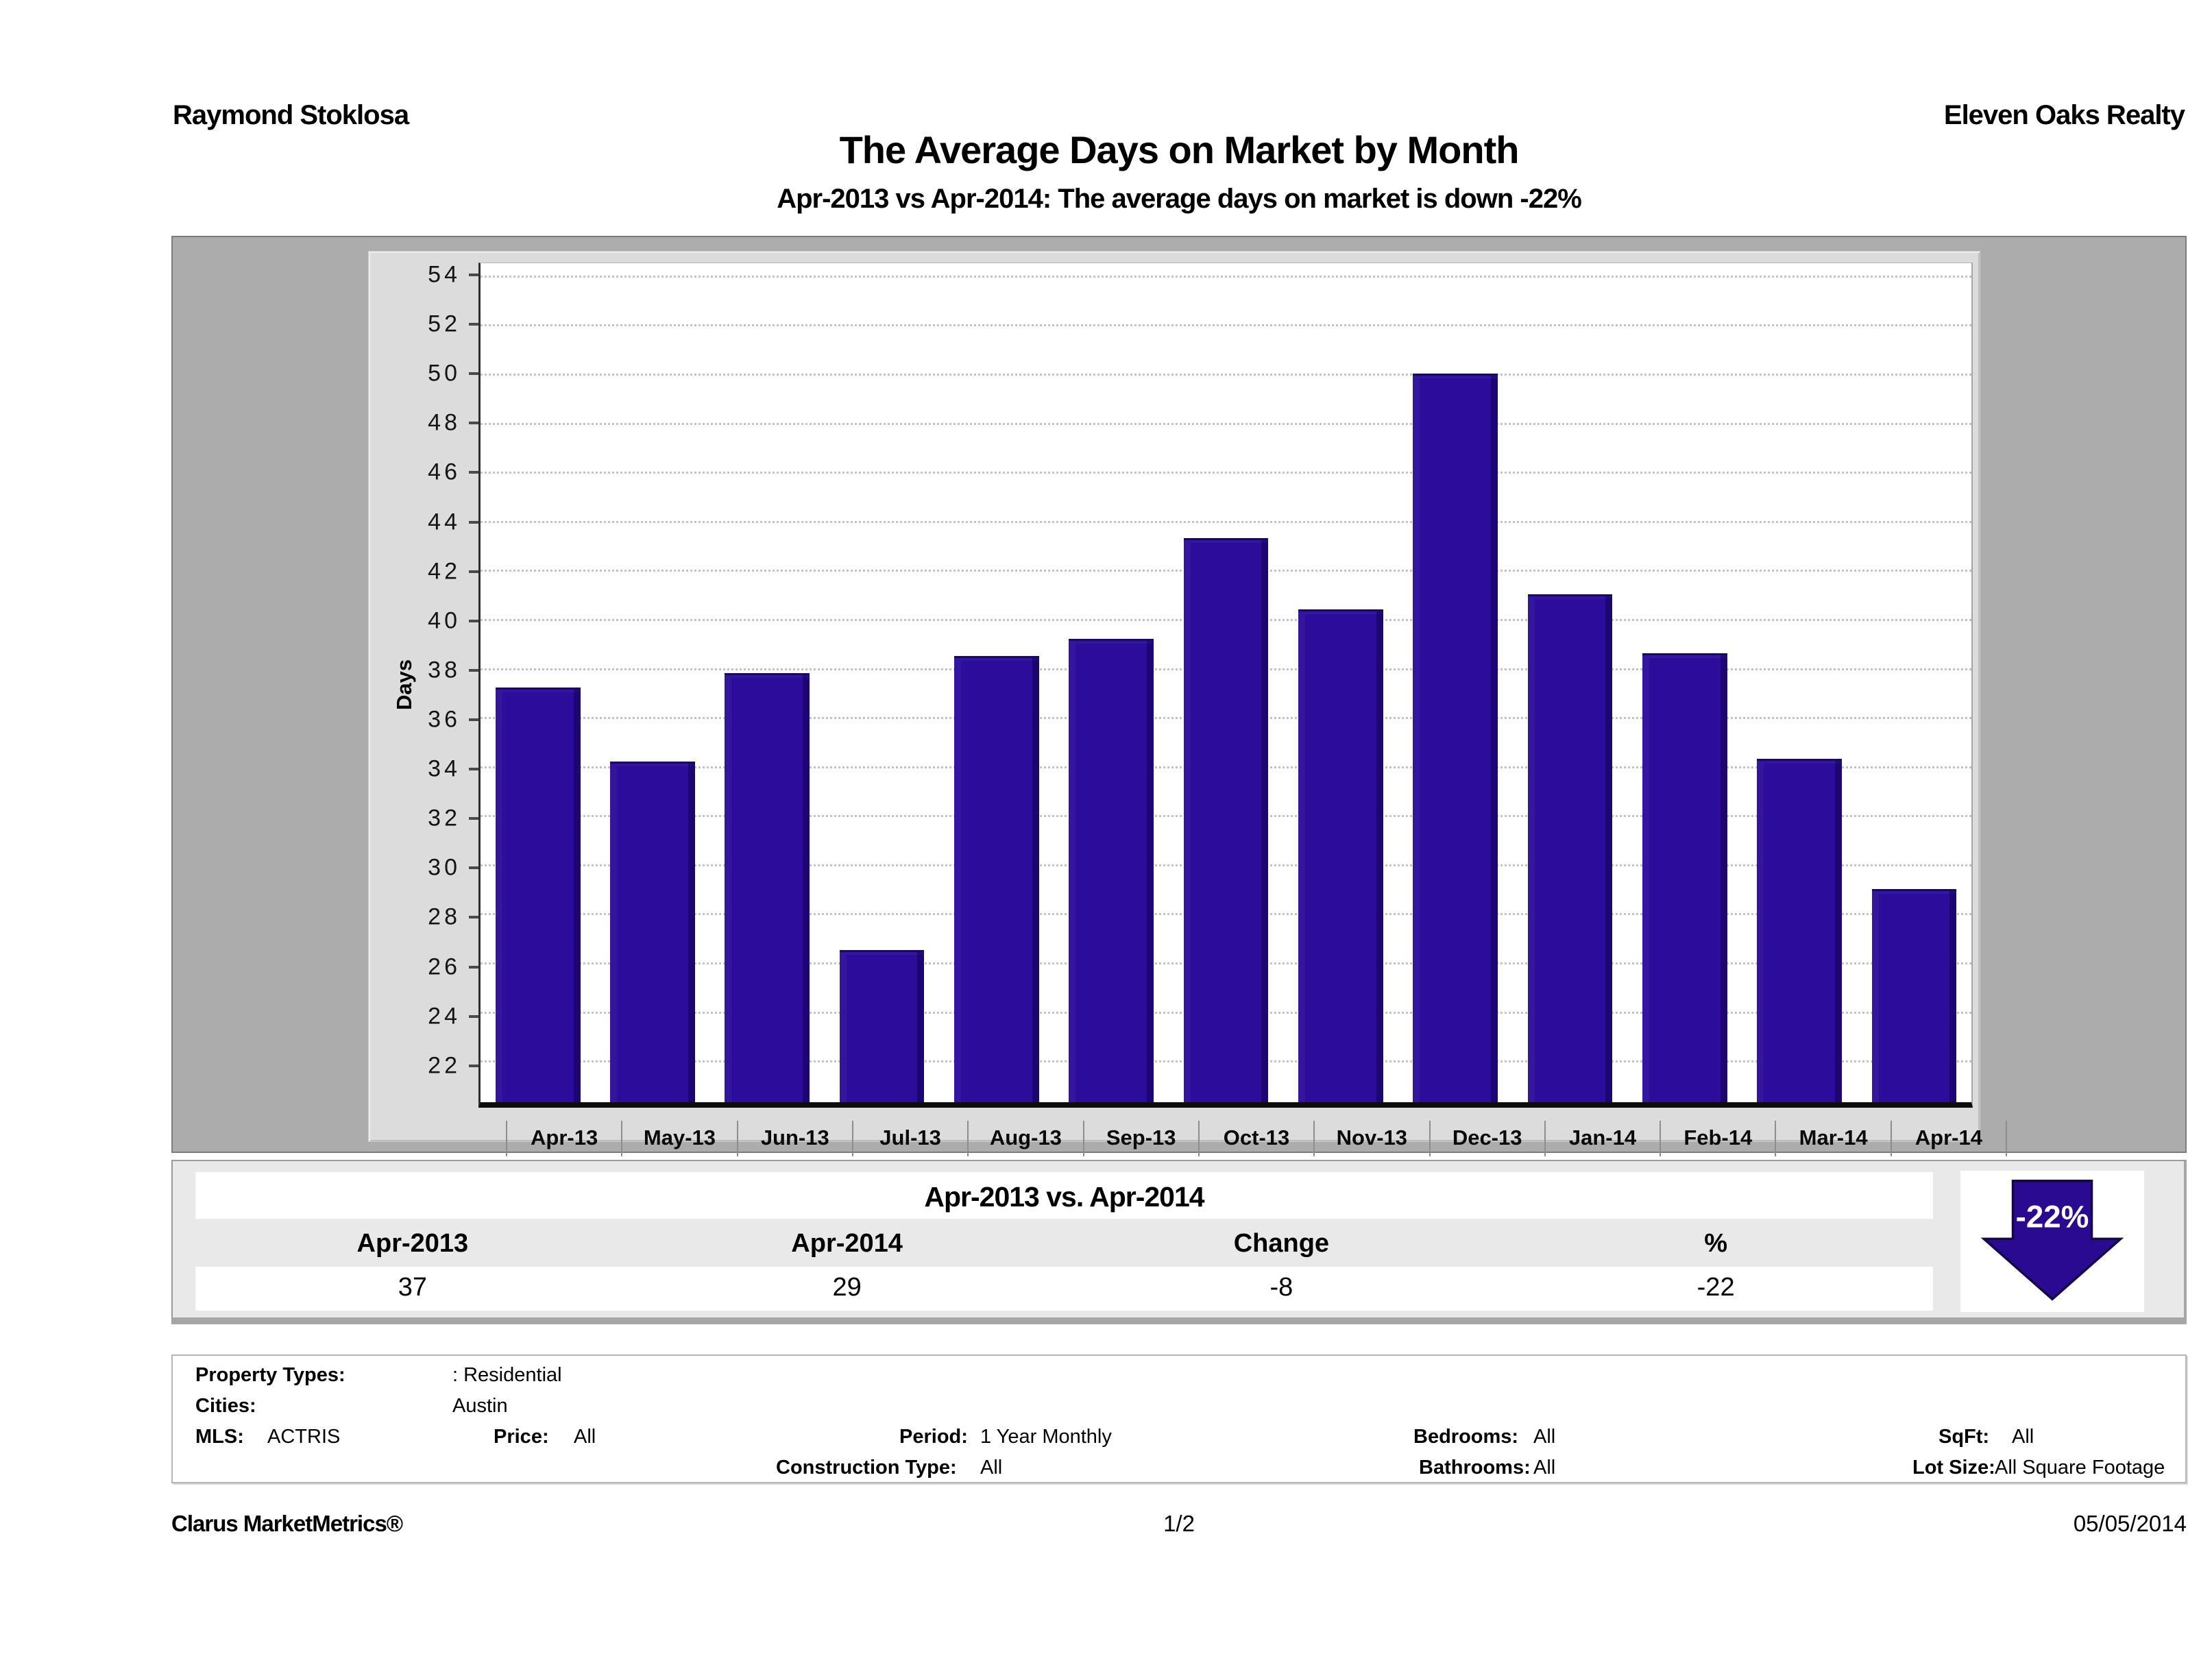 This screenshot has width=2212, height=1678. Describe the element at coordinates (444, 719) in the screenshot. I see `y-tick-label: 36` at that location.